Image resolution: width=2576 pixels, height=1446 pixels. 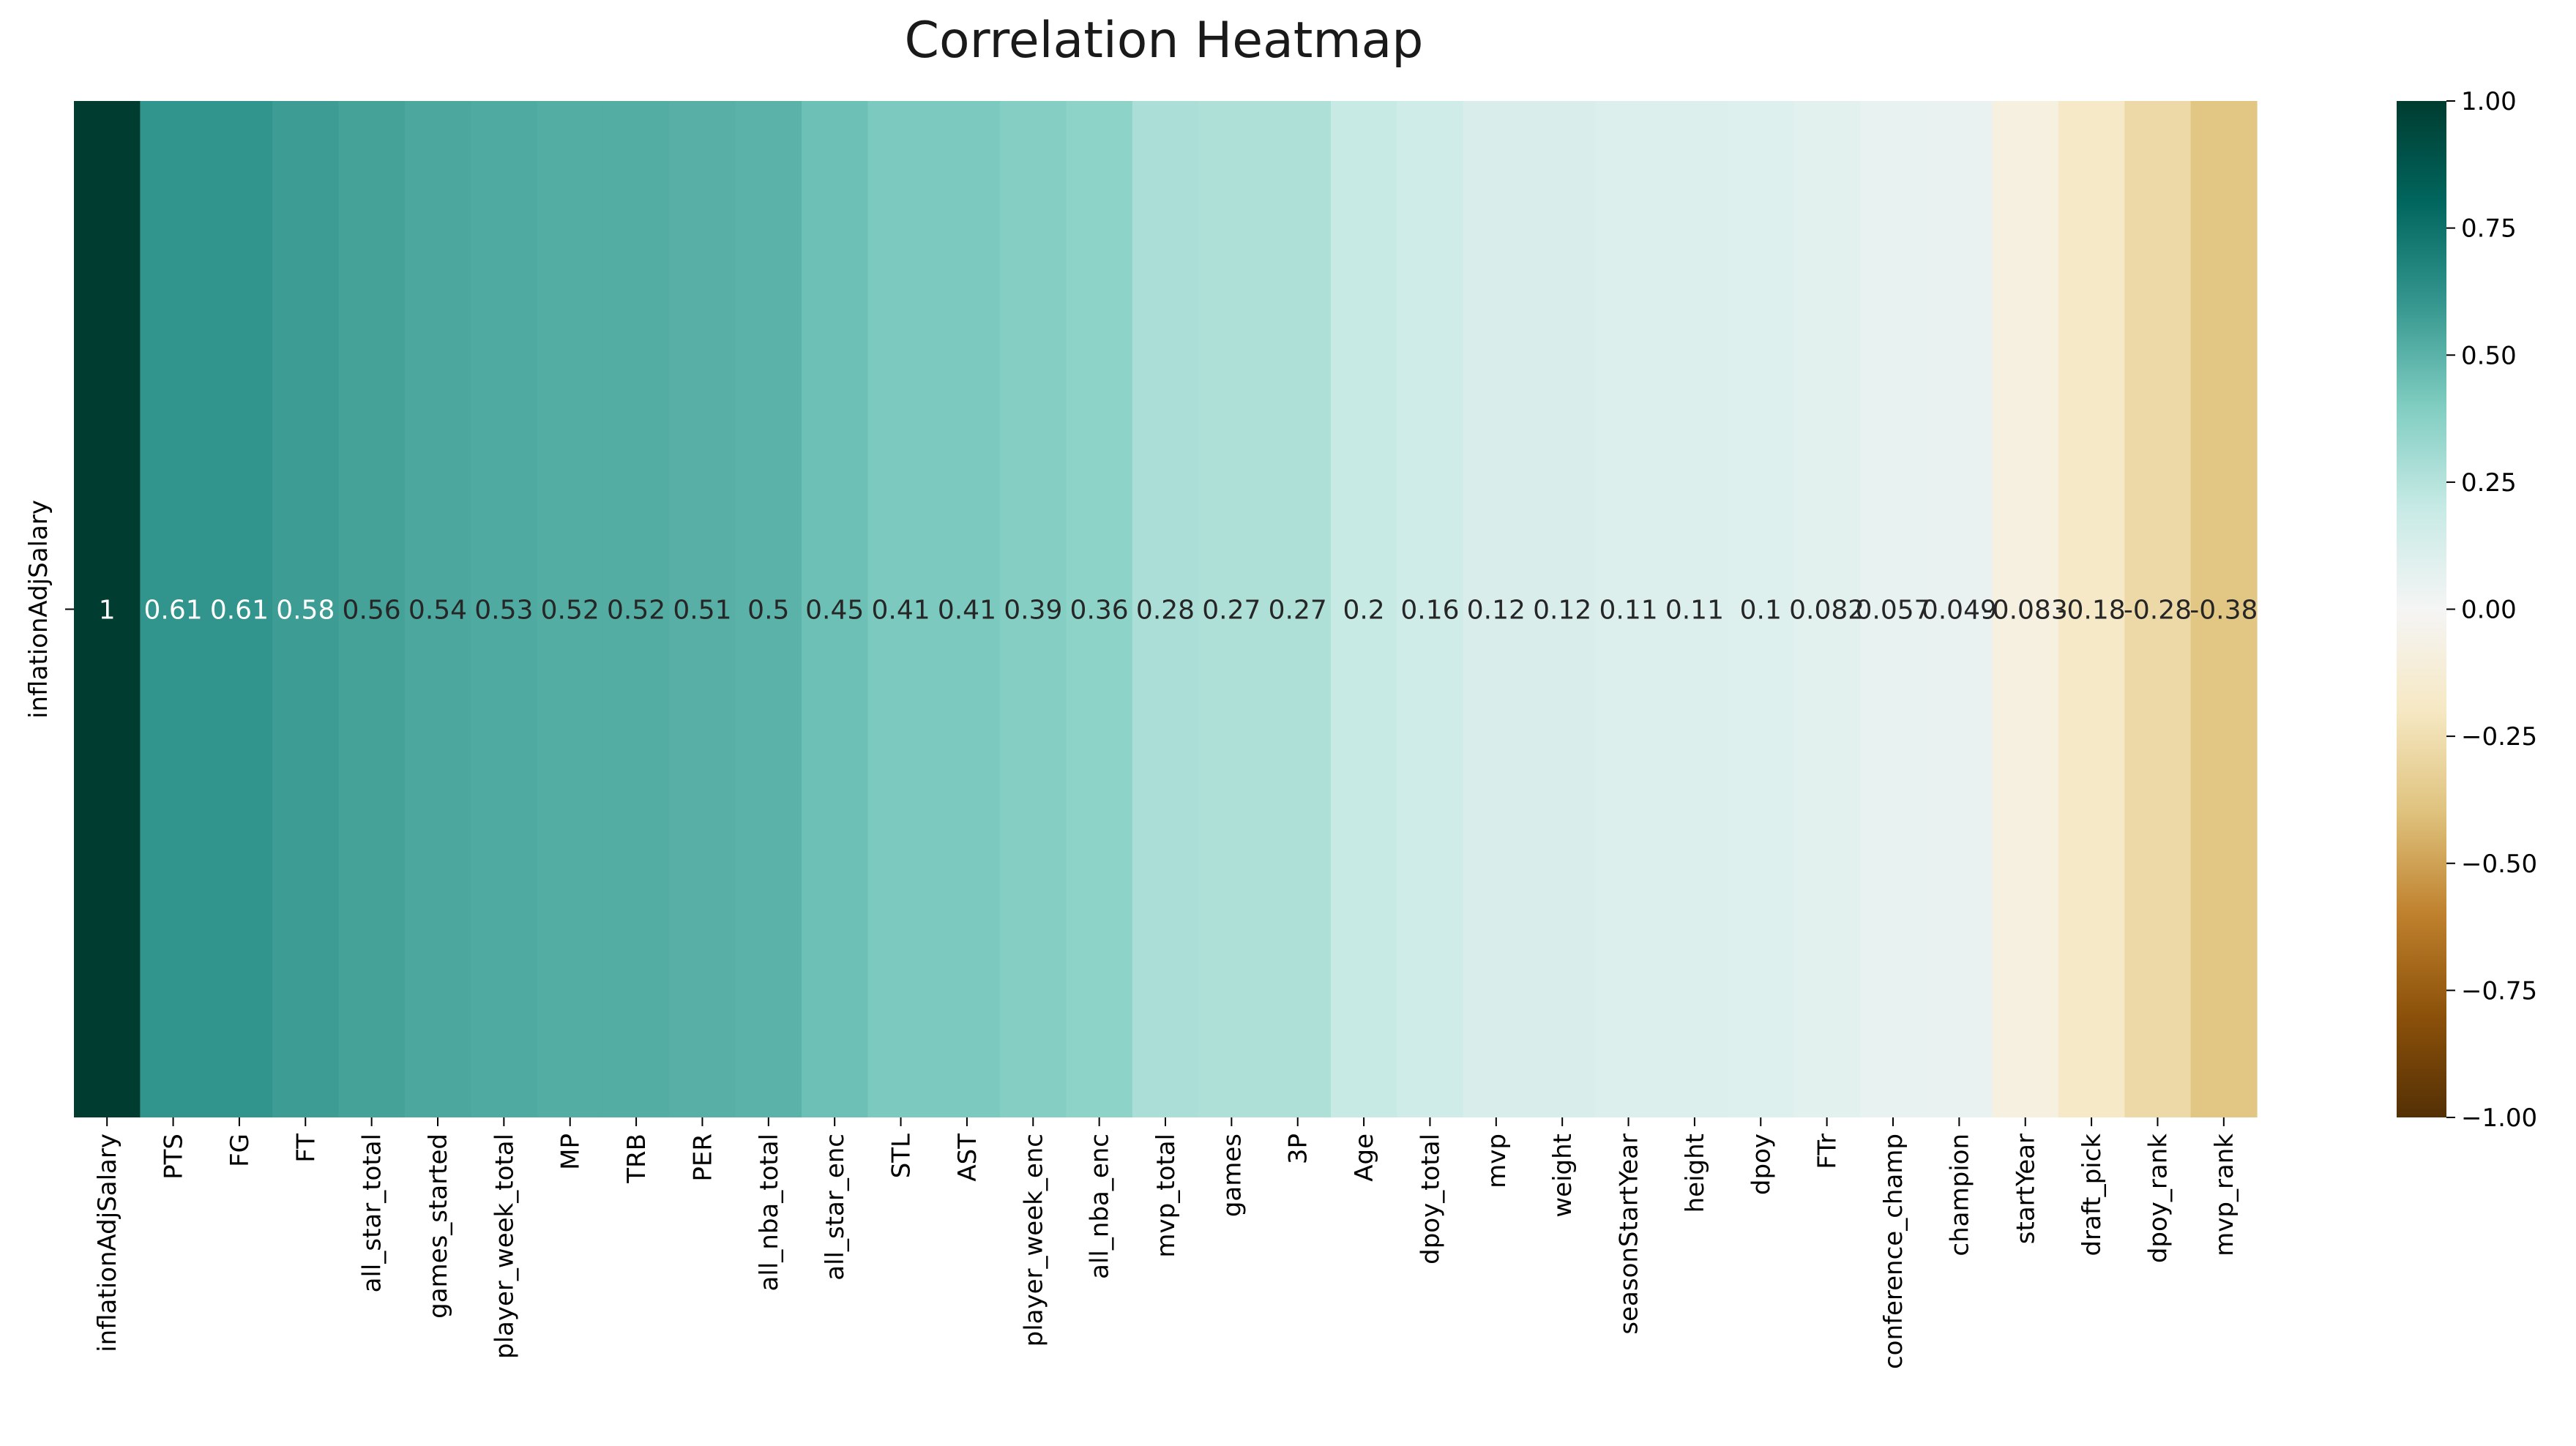 What do you see at coordinates (571, 1152) in the screenshot?
I see `x-tick-label: MP` at bounding box center [571, 1152].